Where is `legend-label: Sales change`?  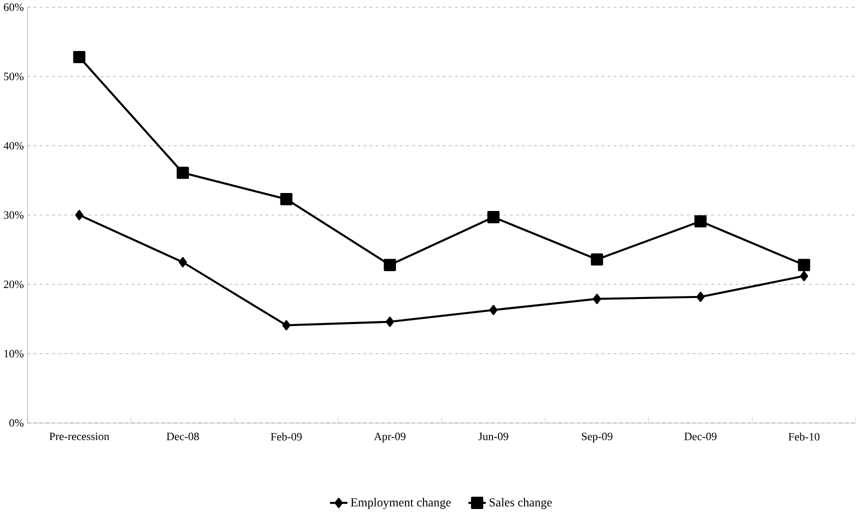 legend-label: Sales change is located at coordinates (521, 504).